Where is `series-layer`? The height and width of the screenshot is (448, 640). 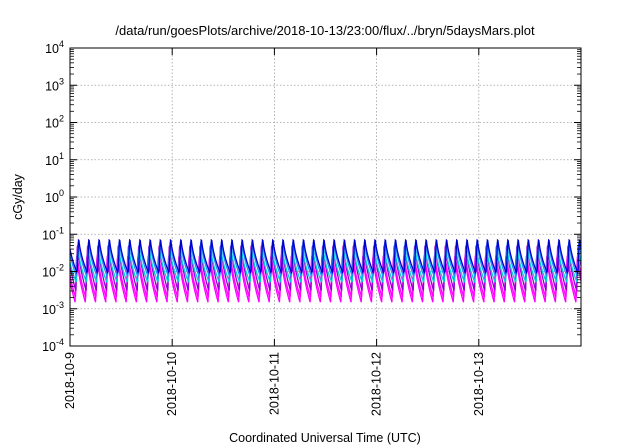
series-layer is located at coordinates (325, 270).